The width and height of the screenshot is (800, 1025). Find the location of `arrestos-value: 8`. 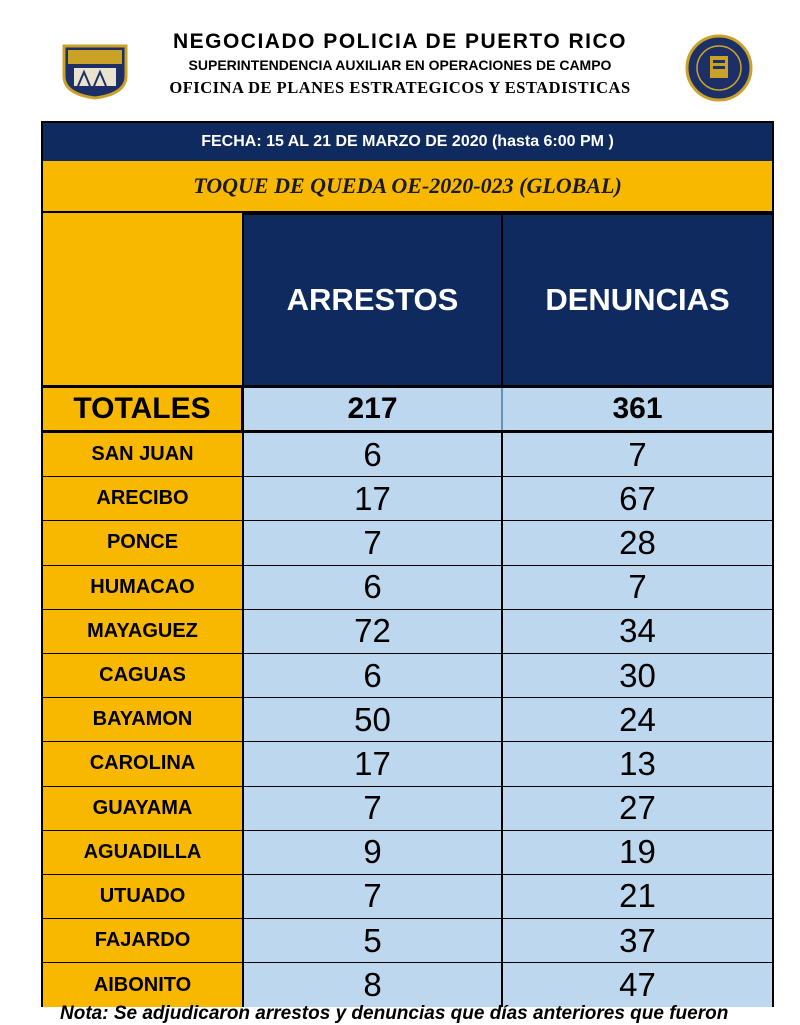

arrestos-value: 8 is located at coordinates (373, 985).